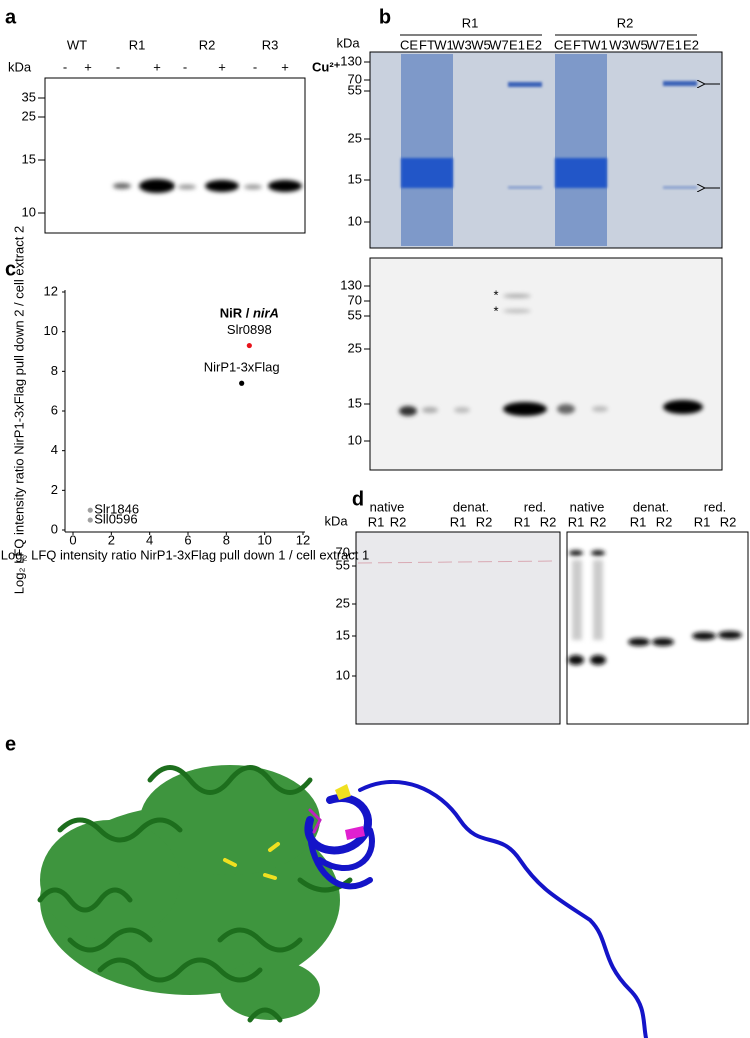 This screenshot has height=1038, width=750. Describe the element at coordinates (358, 499) in the screenshot. I see `panel-label: d` at that location.